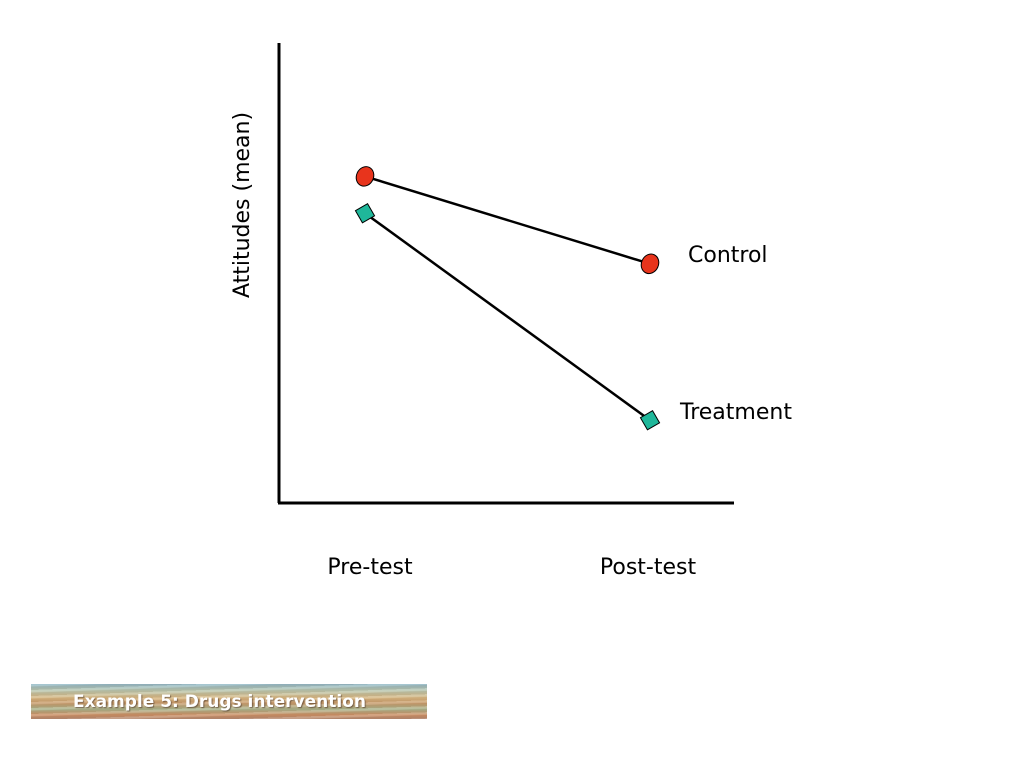  I want to click on footer-banner: Example 5: Drugs intervention, so click(229, 701).